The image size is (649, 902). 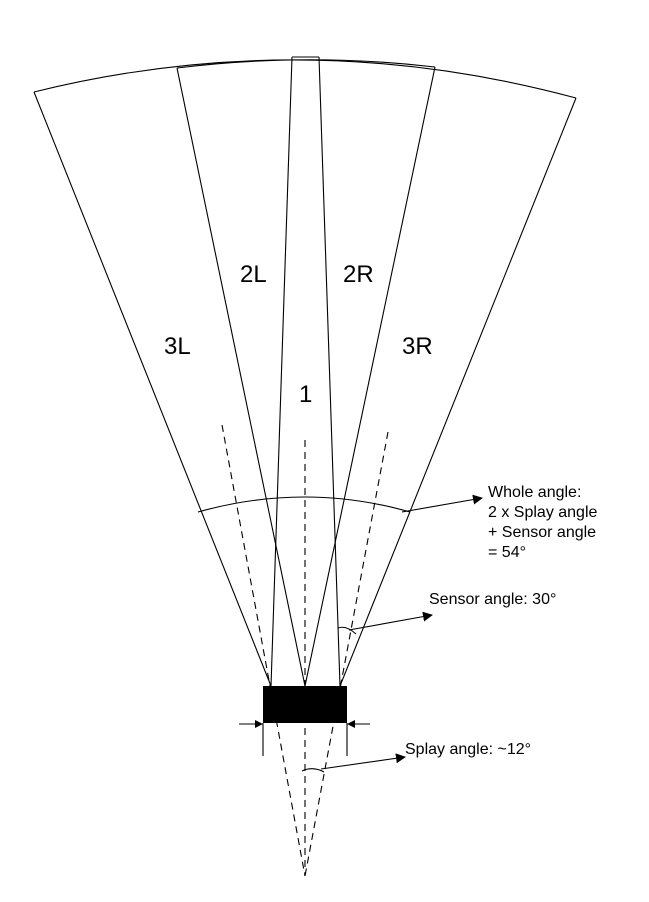 What do you see at coordinates (306, 64) in the screenshot?
I see `inner-zone-arc` at bounding box center [306, 64].